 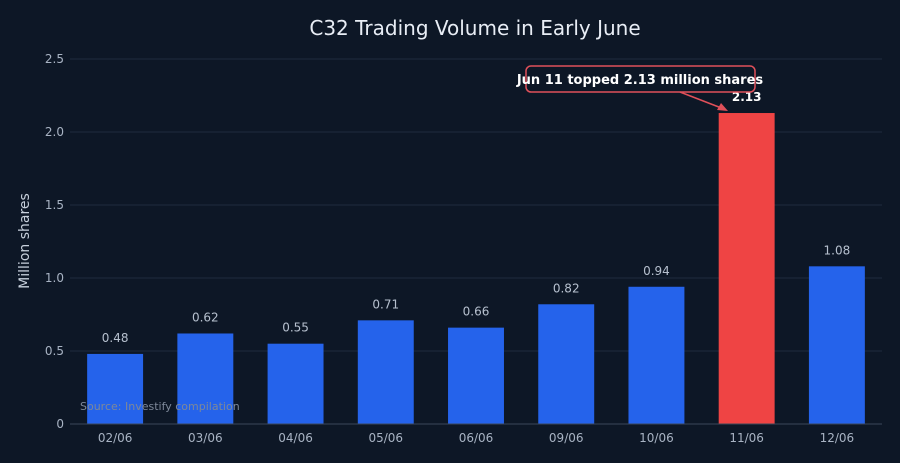 What do you see at coordinates (115, 338) in the screenshot?
I see `bar-value-label: 0.48` at bounding box center [115, 338].